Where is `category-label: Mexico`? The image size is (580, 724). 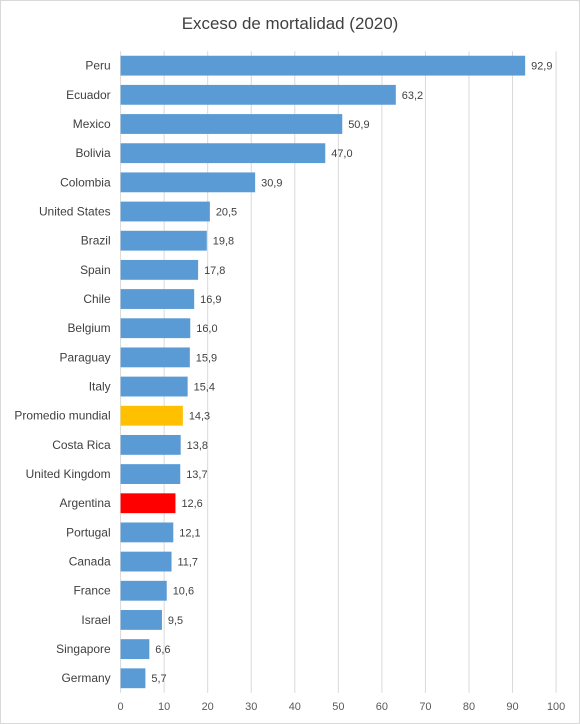 category-label: Mexico is located at coordinates (92, 124).